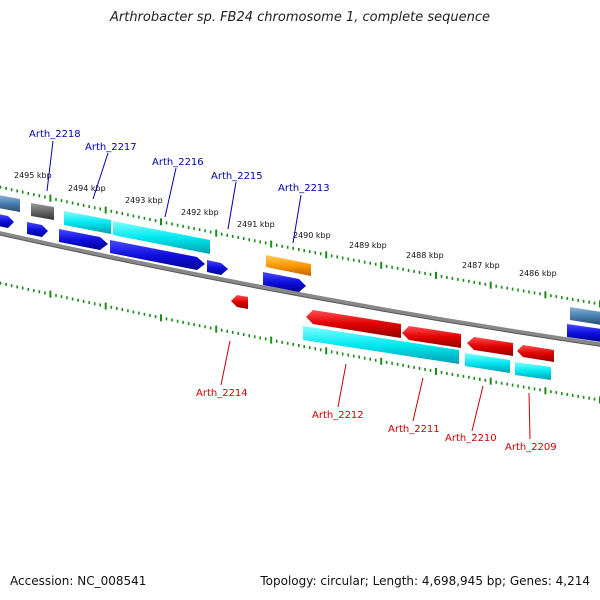 Image resolution: width=600 pixels, height=600 pixels. Describe the element at coordinates (111, 147) in the screenshot. I see `gene-label-2217: Arth_2217` at that location.